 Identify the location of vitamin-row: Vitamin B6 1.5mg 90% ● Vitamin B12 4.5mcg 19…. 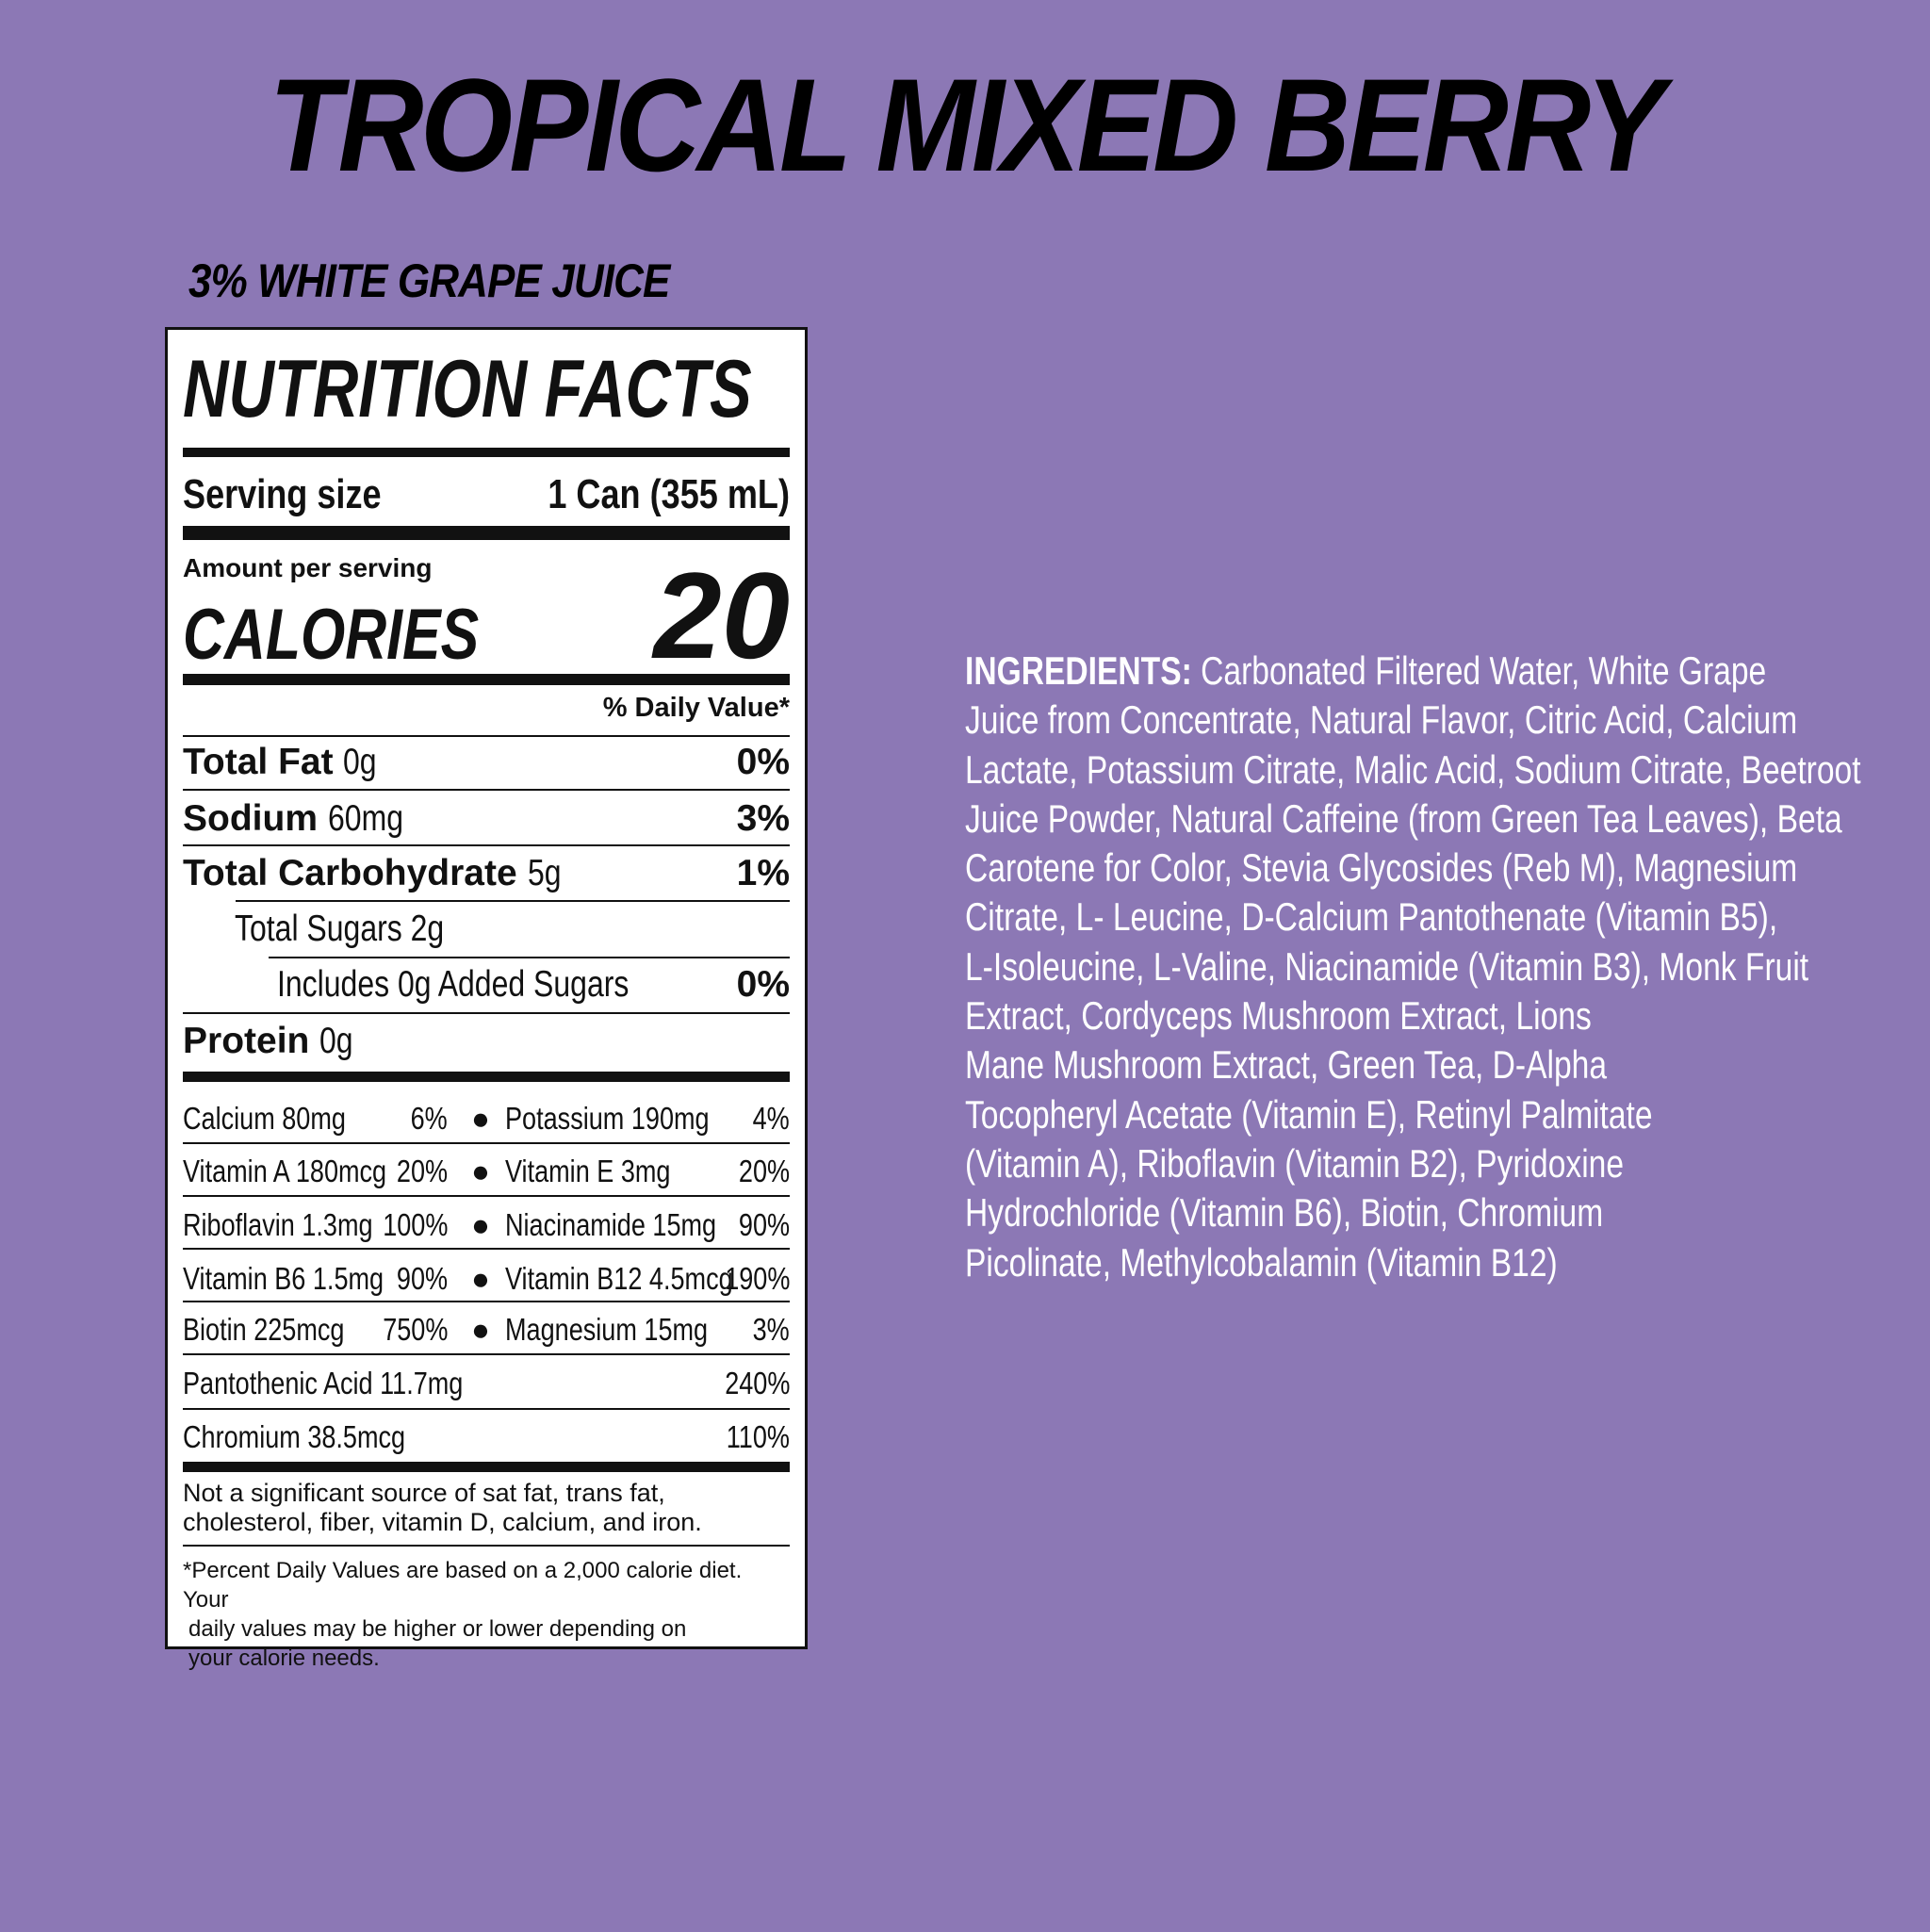
(486, 1278).